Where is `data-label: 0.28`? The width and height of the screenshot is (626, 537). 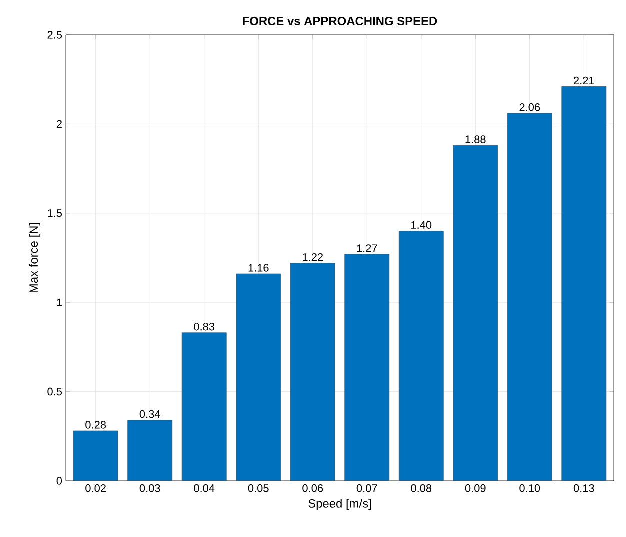
data-label: 0.28 is located at coordinates (96, 425).